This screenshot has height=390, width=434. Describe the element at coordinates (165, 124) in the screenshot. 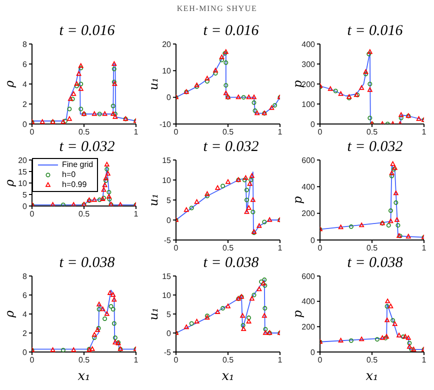

I see `y-tick-label: -10` at that location.